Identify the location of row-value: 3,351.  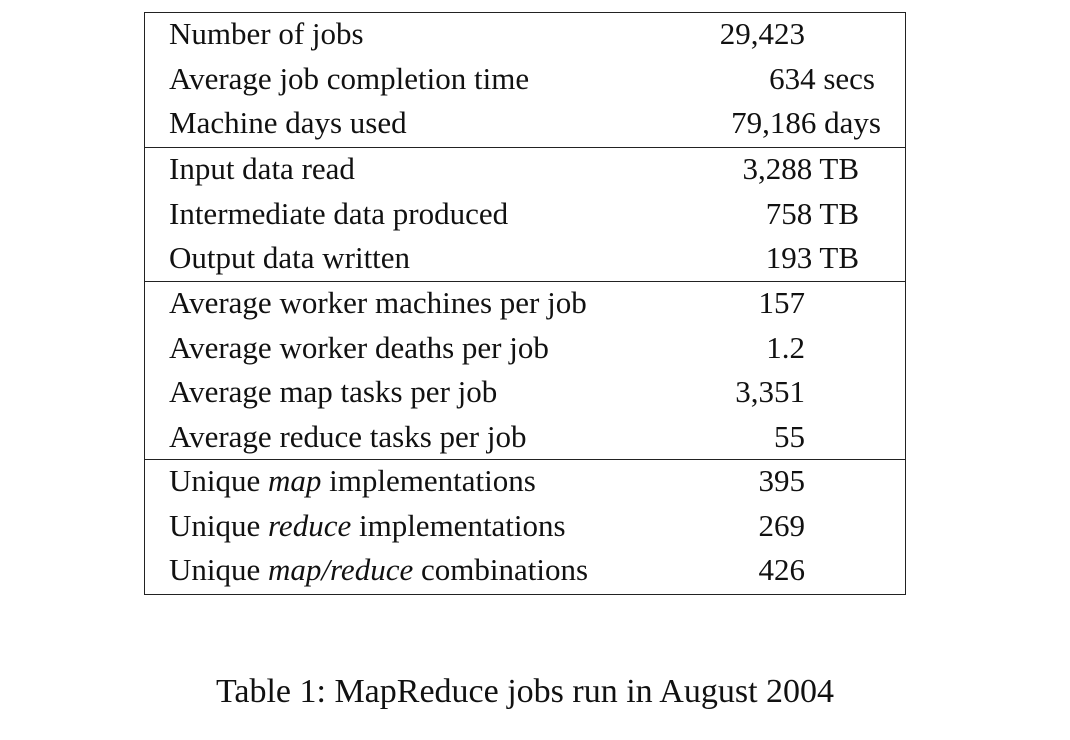
(770, 392).